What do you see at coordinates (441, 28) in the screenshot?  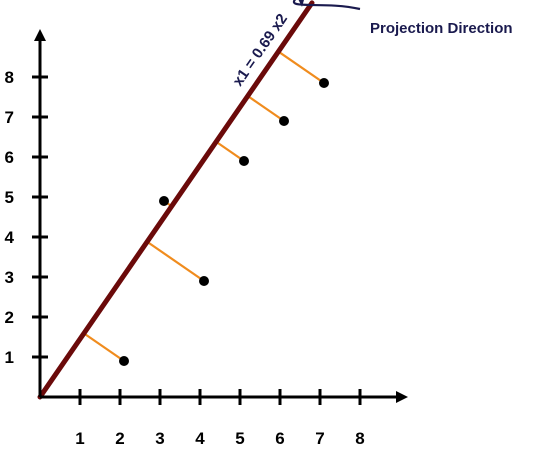 I see `callout-label: Projection Direction` at bounding box center [441, 28].